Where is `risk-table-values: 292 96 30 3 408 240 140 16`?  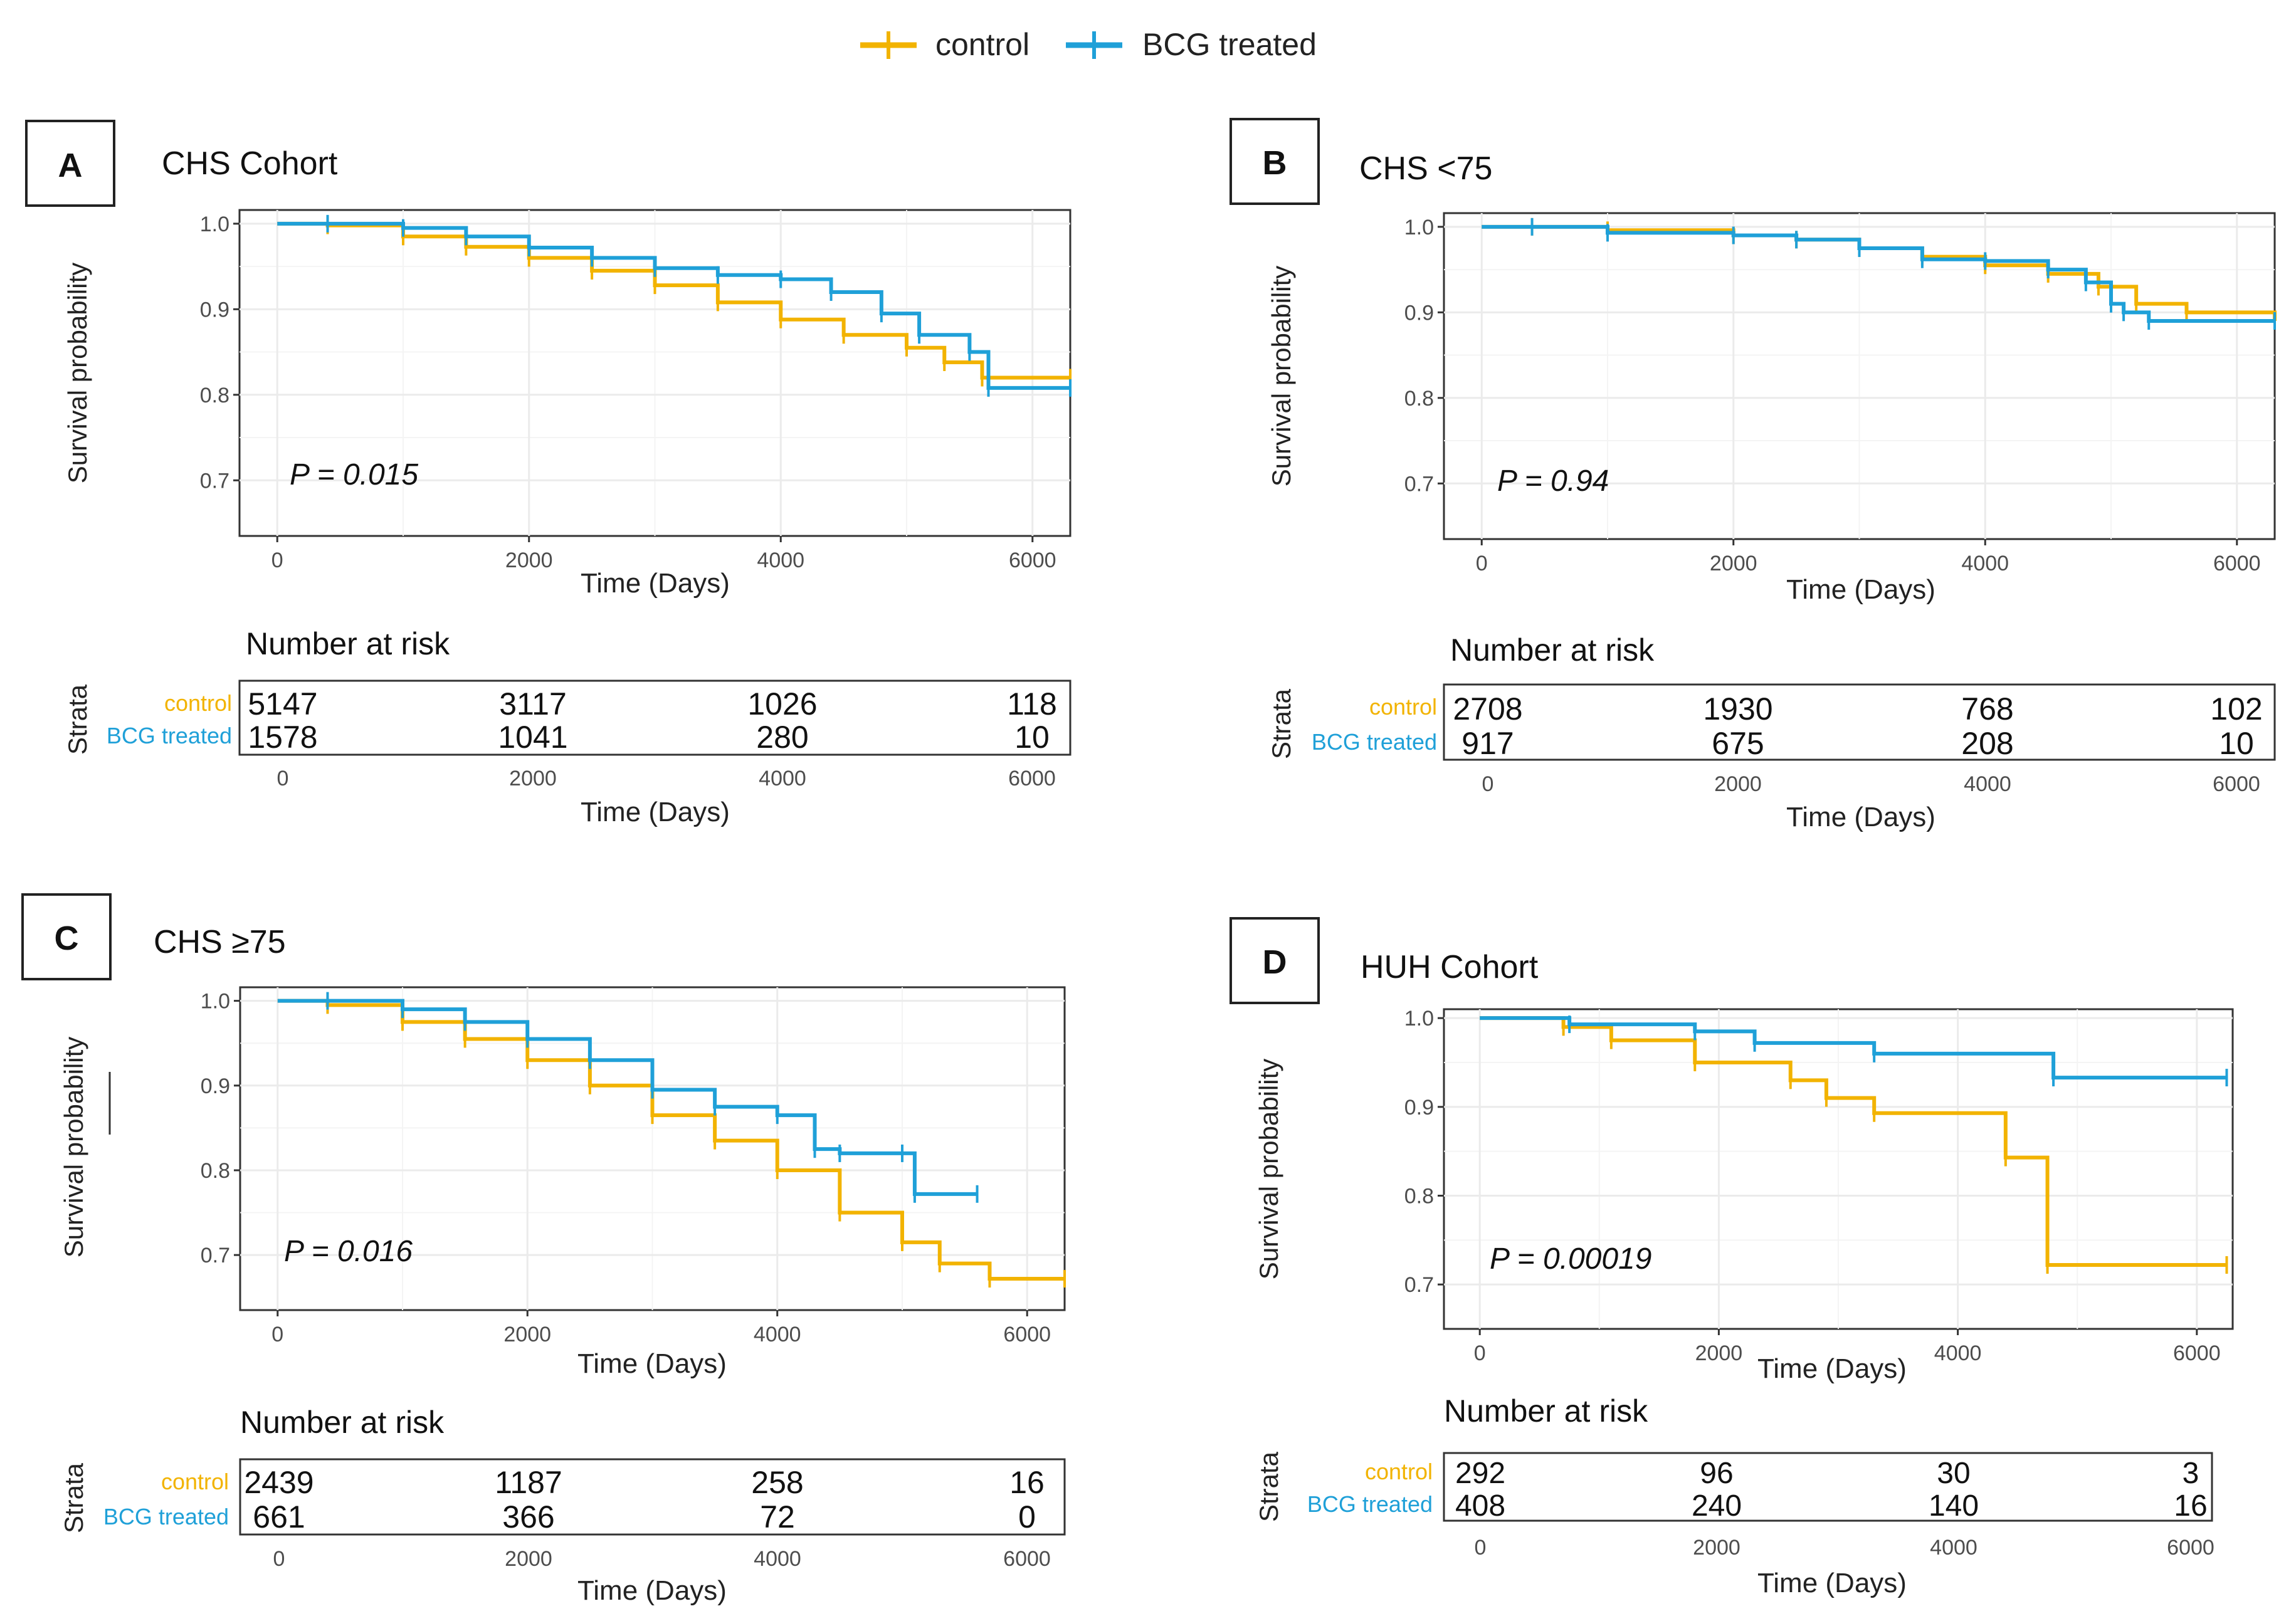 risk-table-values: 292 96 30 3 408 240 140 16 is located at coordinates (1831, 1490).